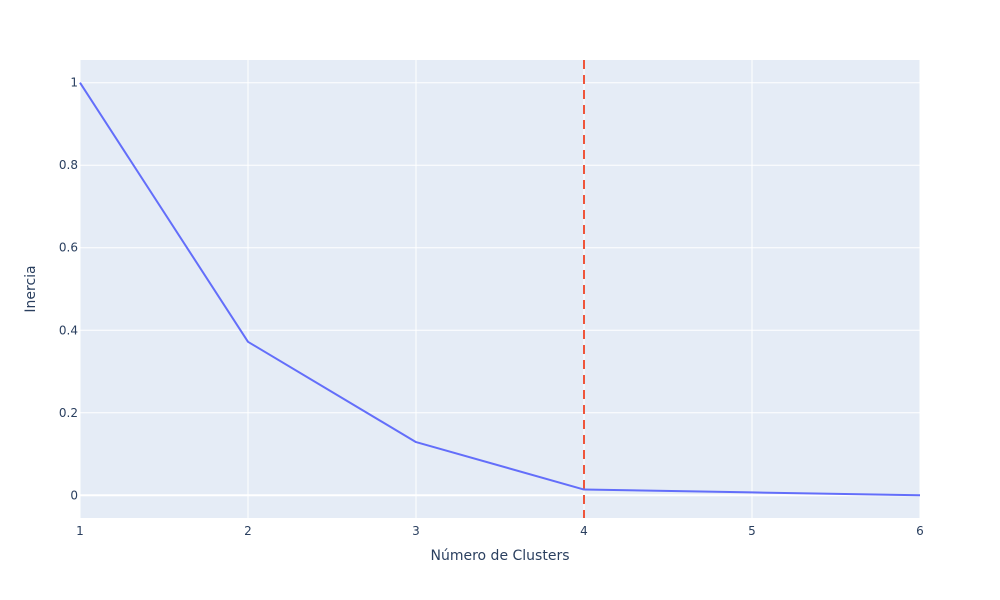 The width and height of the screenshot is (1000, 600). Describe the element at coordinates (416, 531) in the screenshot. I see `x-tick-label: 3` at that location.